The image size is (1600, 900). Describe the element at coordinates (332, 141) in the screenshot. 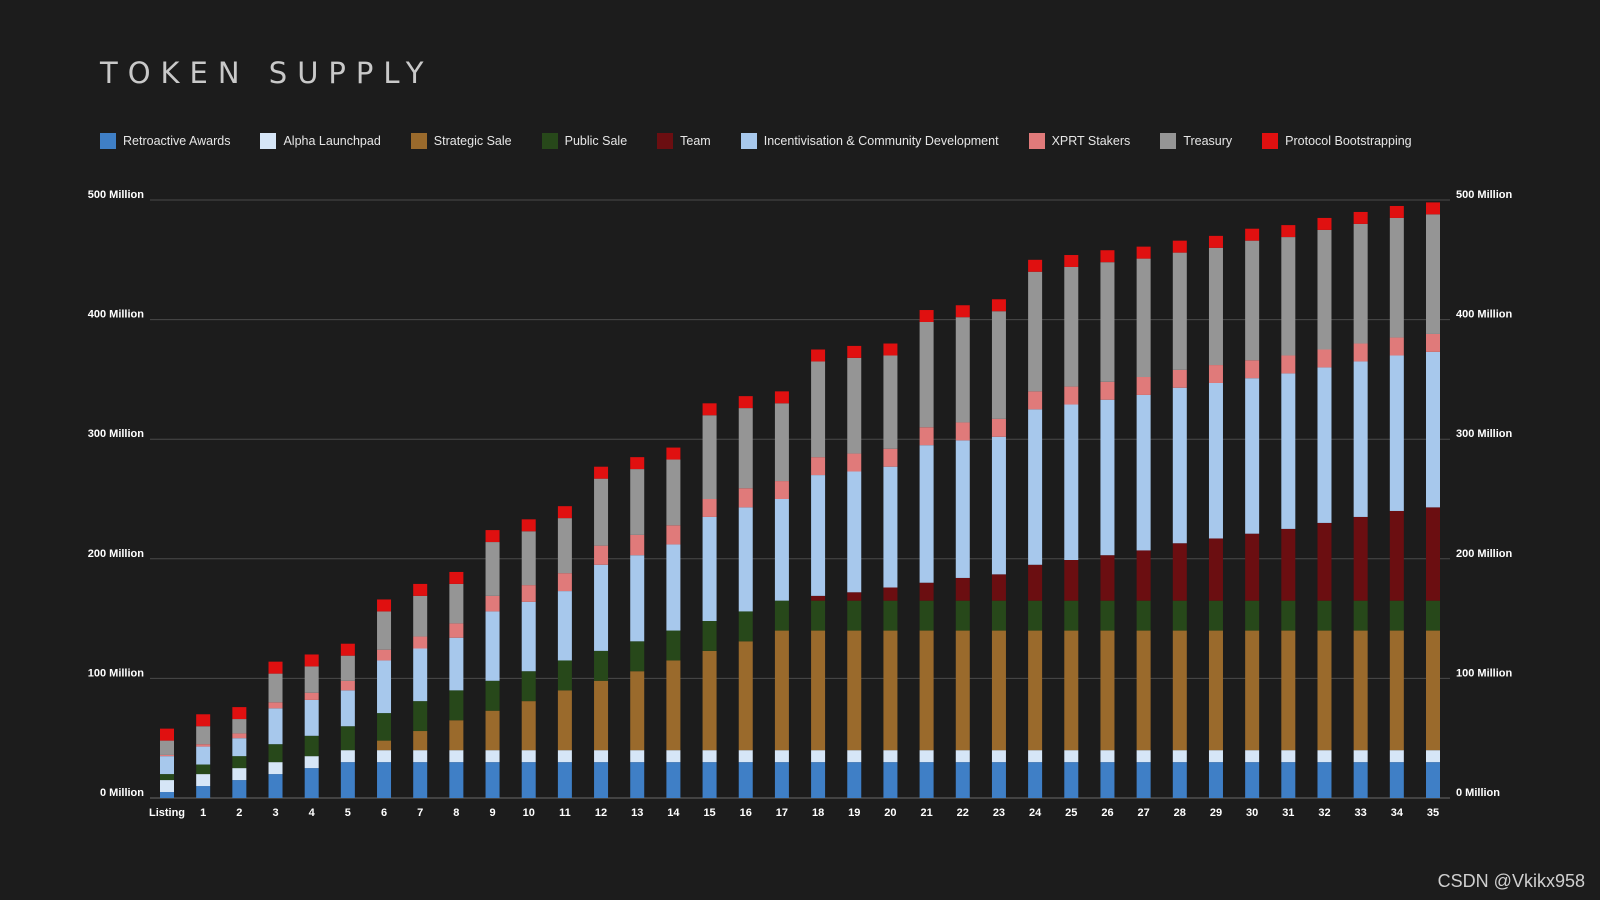

I see `legend-label: Alpha Launchpad` at that location.